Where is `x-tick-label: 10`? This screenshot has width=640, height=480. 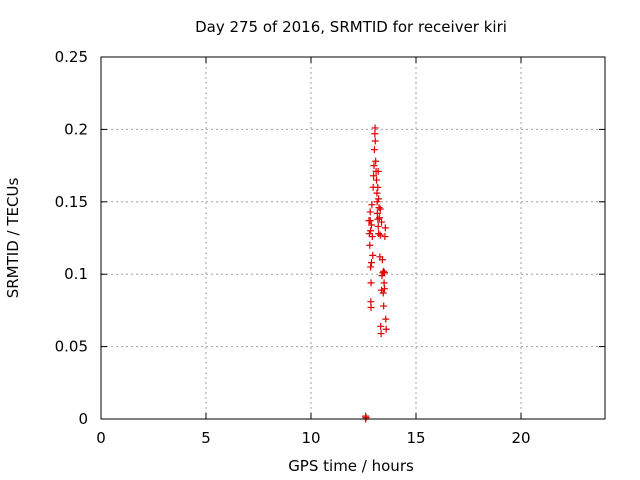 x-tick-label: 10 is located at coordinates (310, 438).